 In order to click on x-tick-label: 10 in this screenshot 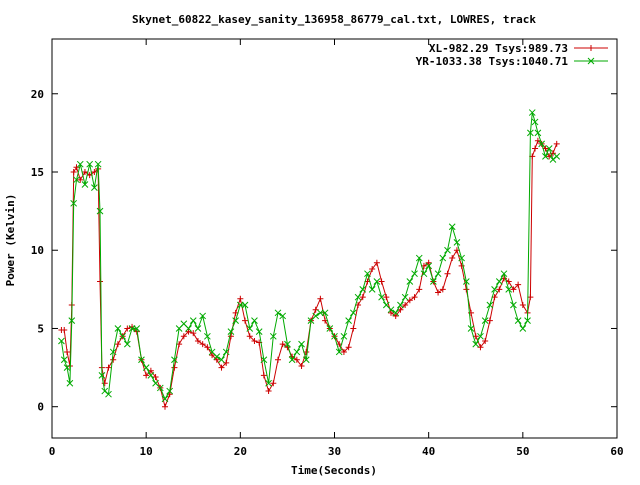, I will do `click(146, 451)`.